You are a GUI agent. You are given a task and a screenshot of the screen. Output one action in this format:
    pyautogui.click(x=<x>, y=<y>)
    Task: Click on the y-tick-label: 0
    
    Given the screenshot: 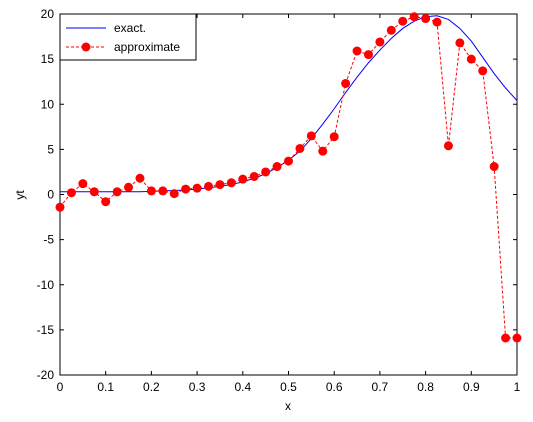 What is the action you would take?
    pyautogui.click(x=50, y=195)
    